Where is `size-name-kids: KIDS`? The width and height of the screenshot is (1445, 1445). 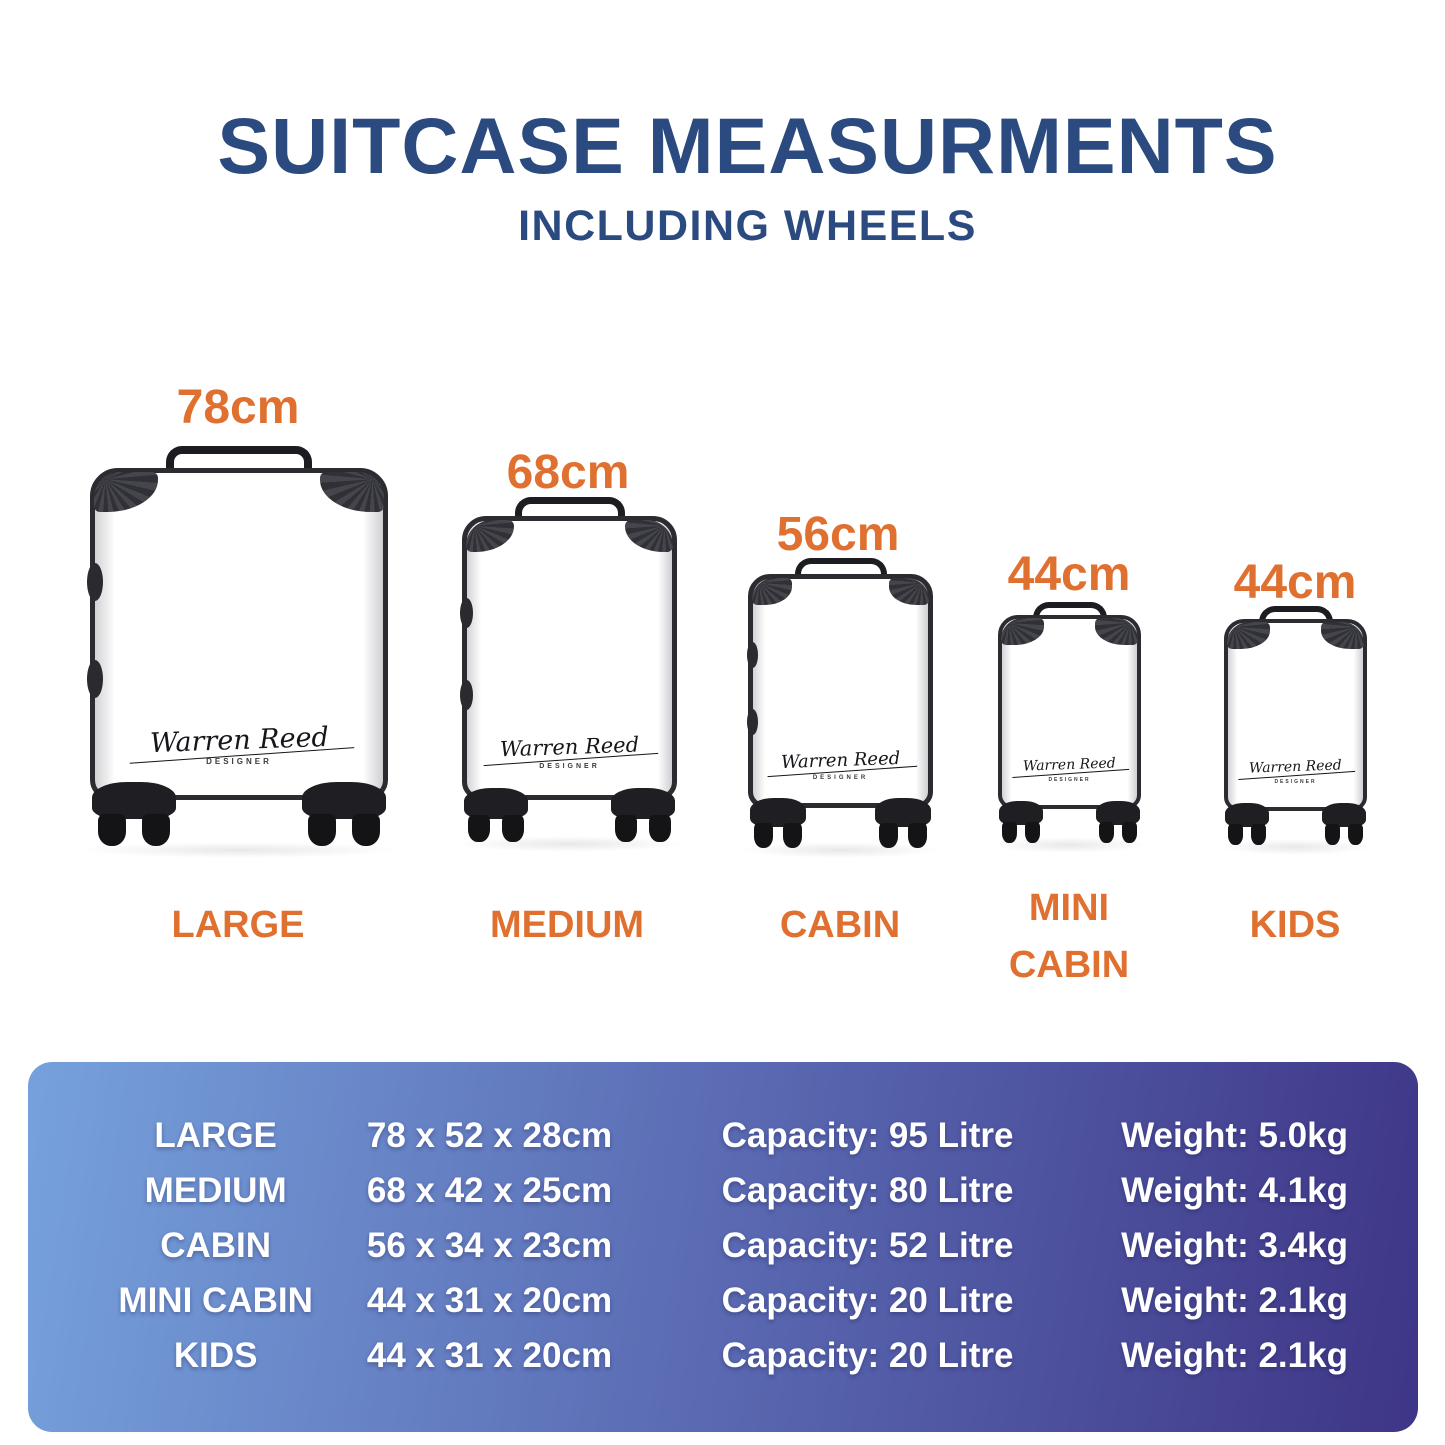 size-name-kids: KIDS is located at coordinates (1295, 925).